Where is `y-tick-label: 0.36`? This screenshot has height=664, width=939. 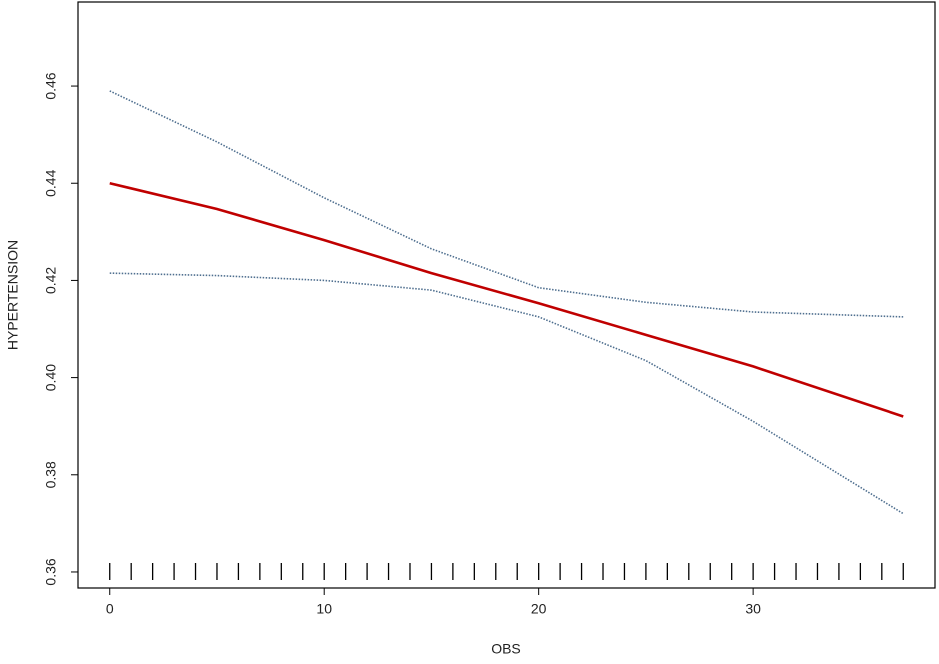
y-tick-label: 0.36 is located at coordinates (51, 571).